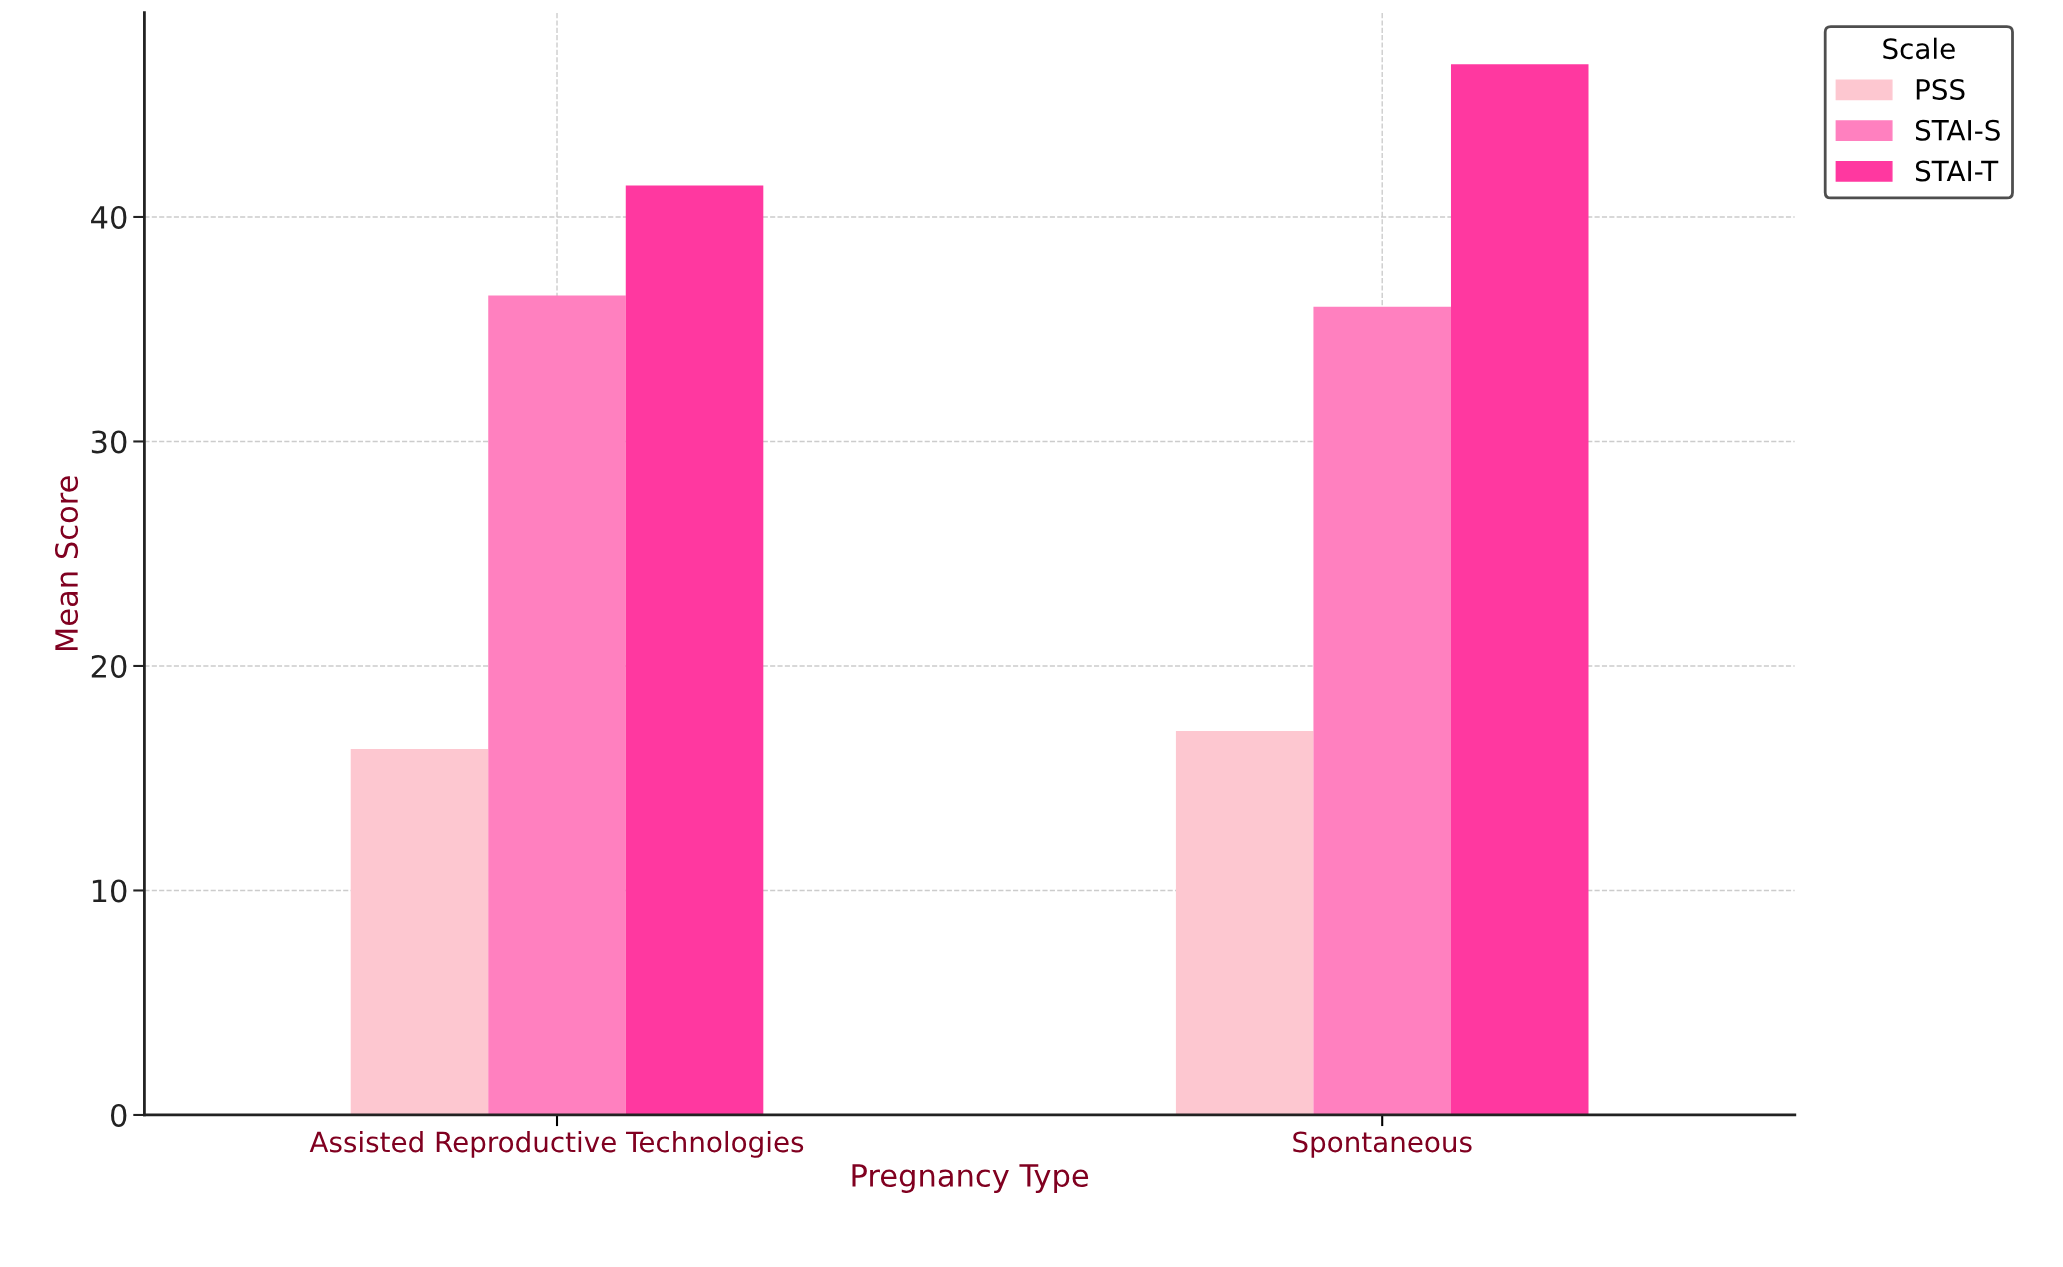 The height and width of the screenshot is (1267, 2063). I want to click on x-tick-label: Assisted Reproductive Technologies, so click(556, 1144).